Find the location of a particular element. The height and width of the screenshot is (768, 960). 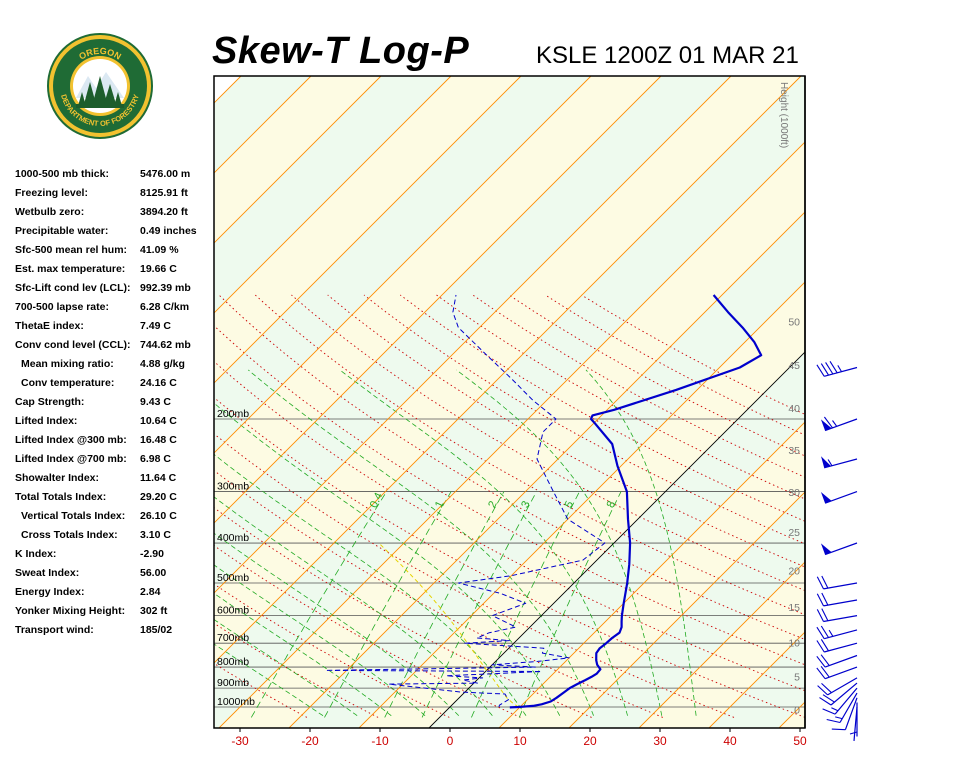

index-row: ThetaE index: 7.49 C is located at coordinates (115, 329).